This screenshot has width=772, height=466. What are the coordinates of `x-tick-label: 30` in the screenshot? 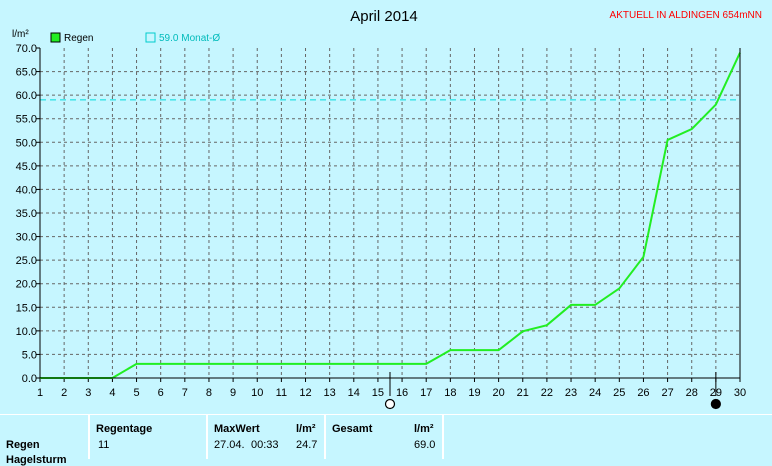 It's located at (740, 393).